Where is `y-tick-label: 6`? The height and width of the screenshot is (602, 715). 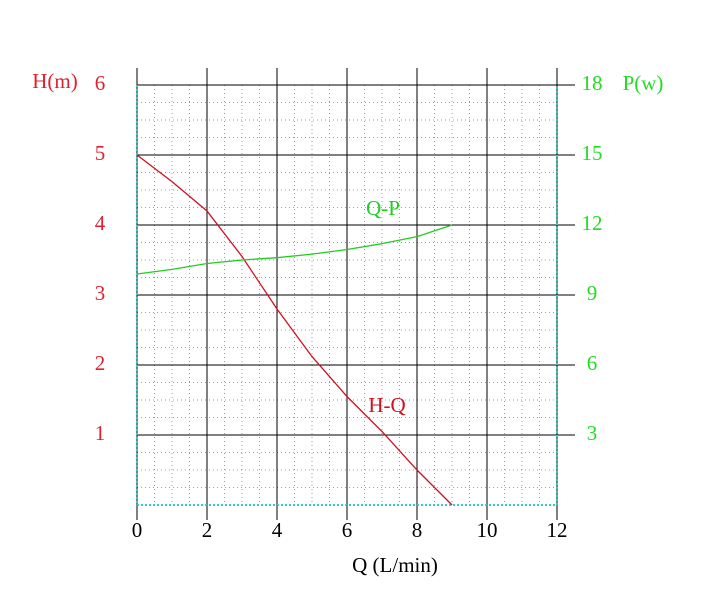
y-tick-label: 6 is located at coordinates (100, 83).